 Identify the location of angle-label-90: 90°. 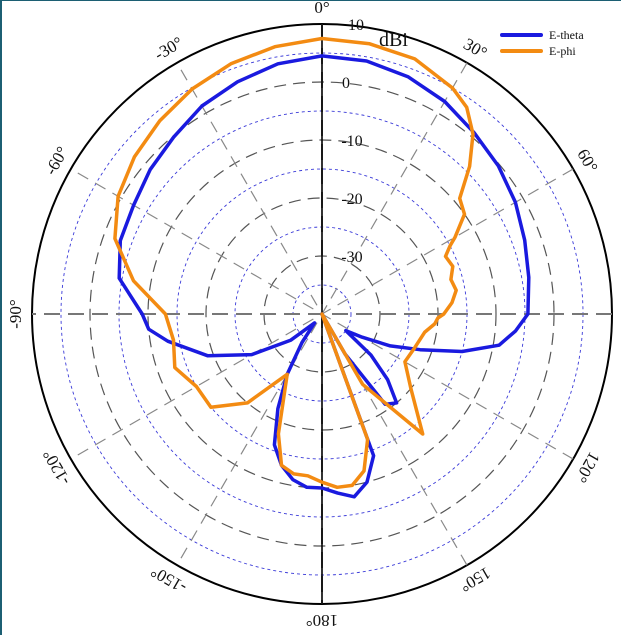
(620, 314).